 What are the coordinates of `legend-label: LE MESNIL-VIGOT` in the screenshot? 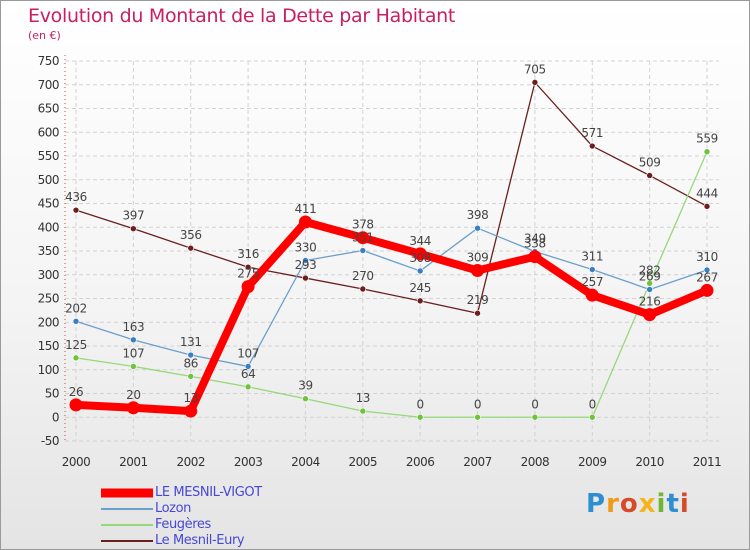 It's located at (208, 492).